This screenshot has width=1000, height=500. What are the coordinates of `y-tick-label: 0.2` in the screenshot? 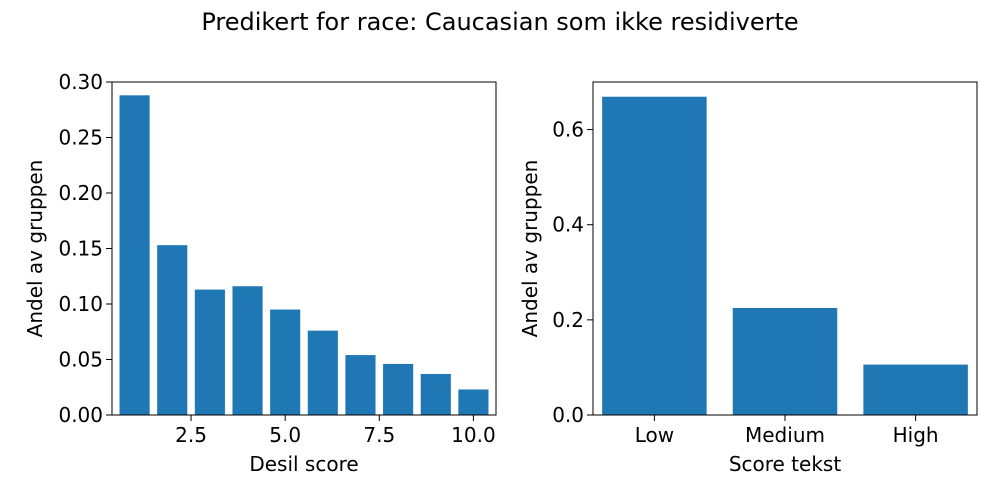 It's located at (568, 320).